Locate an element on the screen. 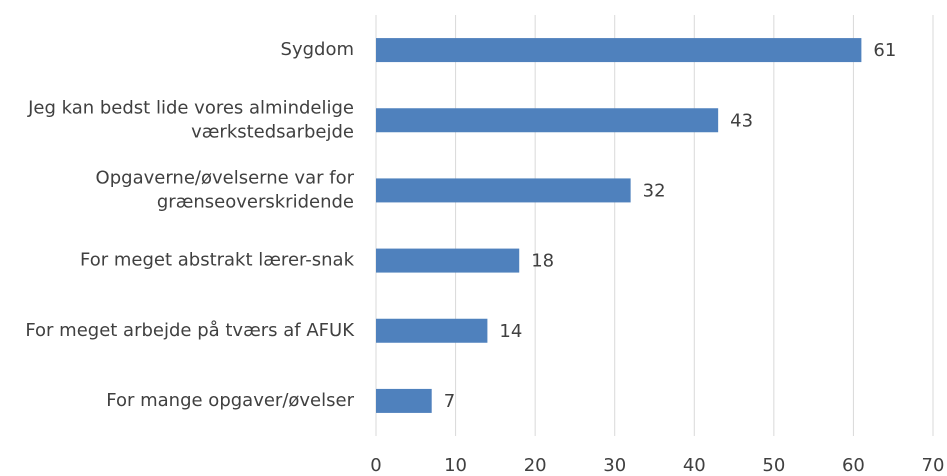 This screenshot has height=476, width=947. data-label: 61 is located at coordinates (884, 50).